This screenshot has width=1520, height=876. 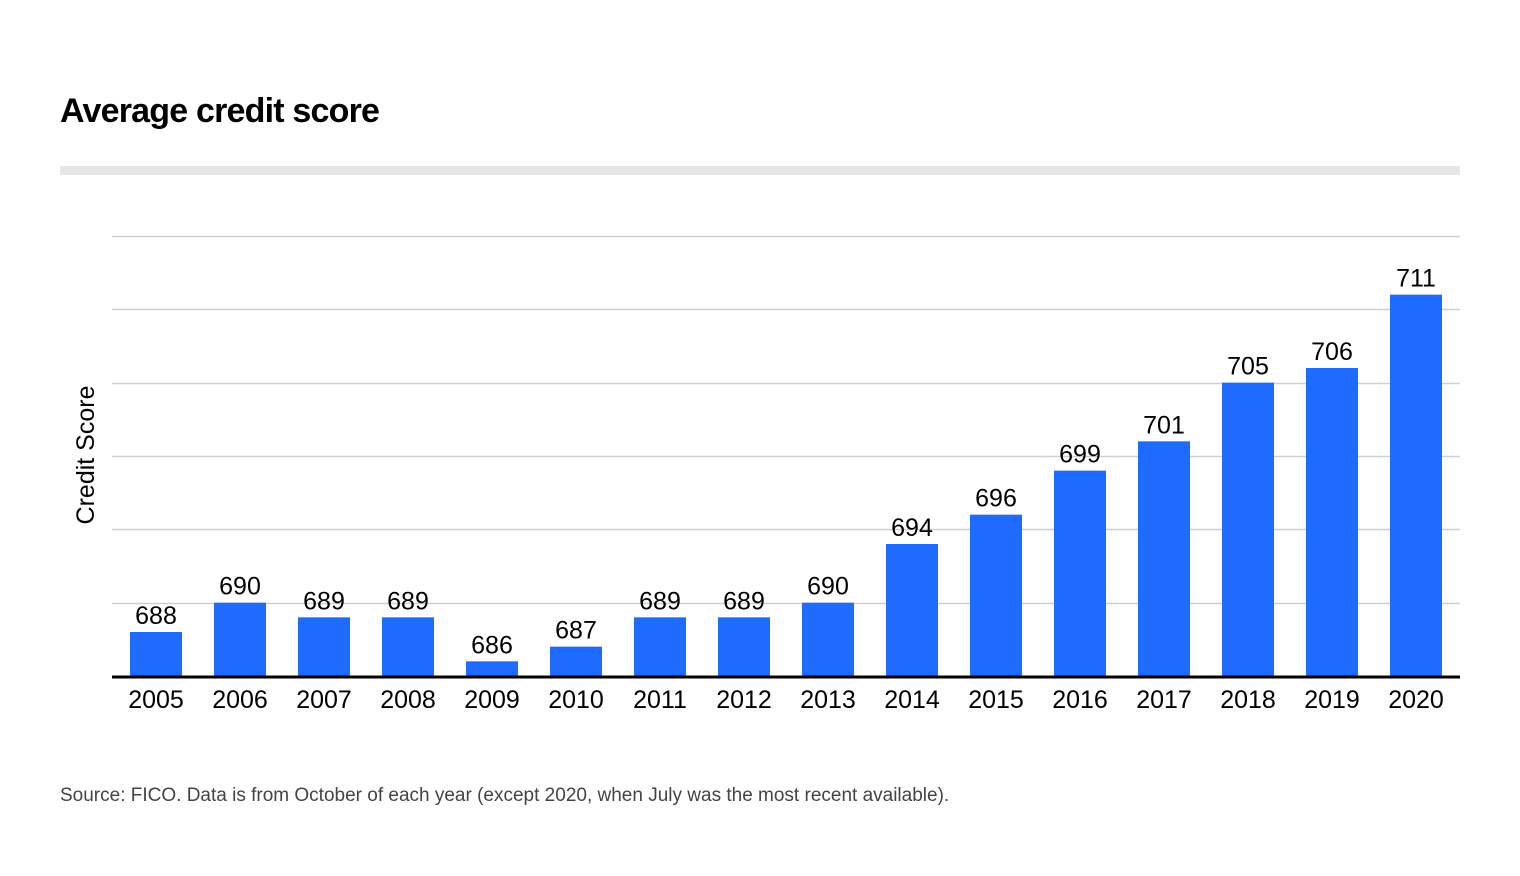 I want to click on data-label-2012: 689, so click(x=744, y=601).